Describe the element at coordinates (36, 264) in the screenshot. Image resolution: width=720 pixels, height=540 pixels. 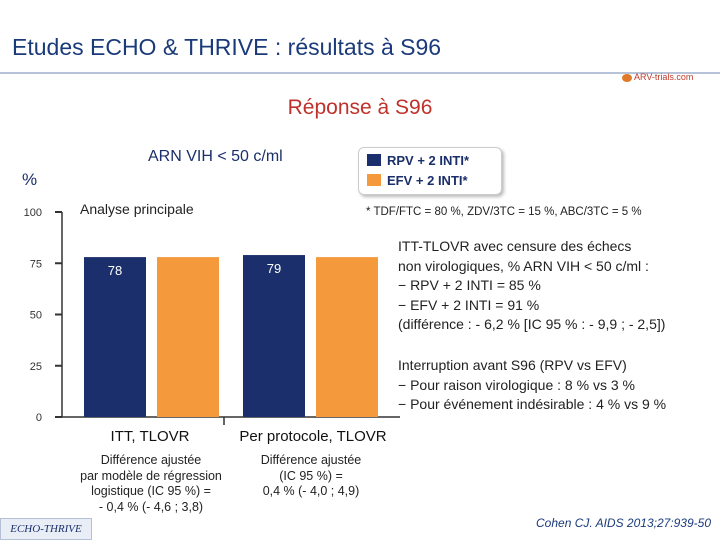
I see `y-tick-label: 75` at that location.